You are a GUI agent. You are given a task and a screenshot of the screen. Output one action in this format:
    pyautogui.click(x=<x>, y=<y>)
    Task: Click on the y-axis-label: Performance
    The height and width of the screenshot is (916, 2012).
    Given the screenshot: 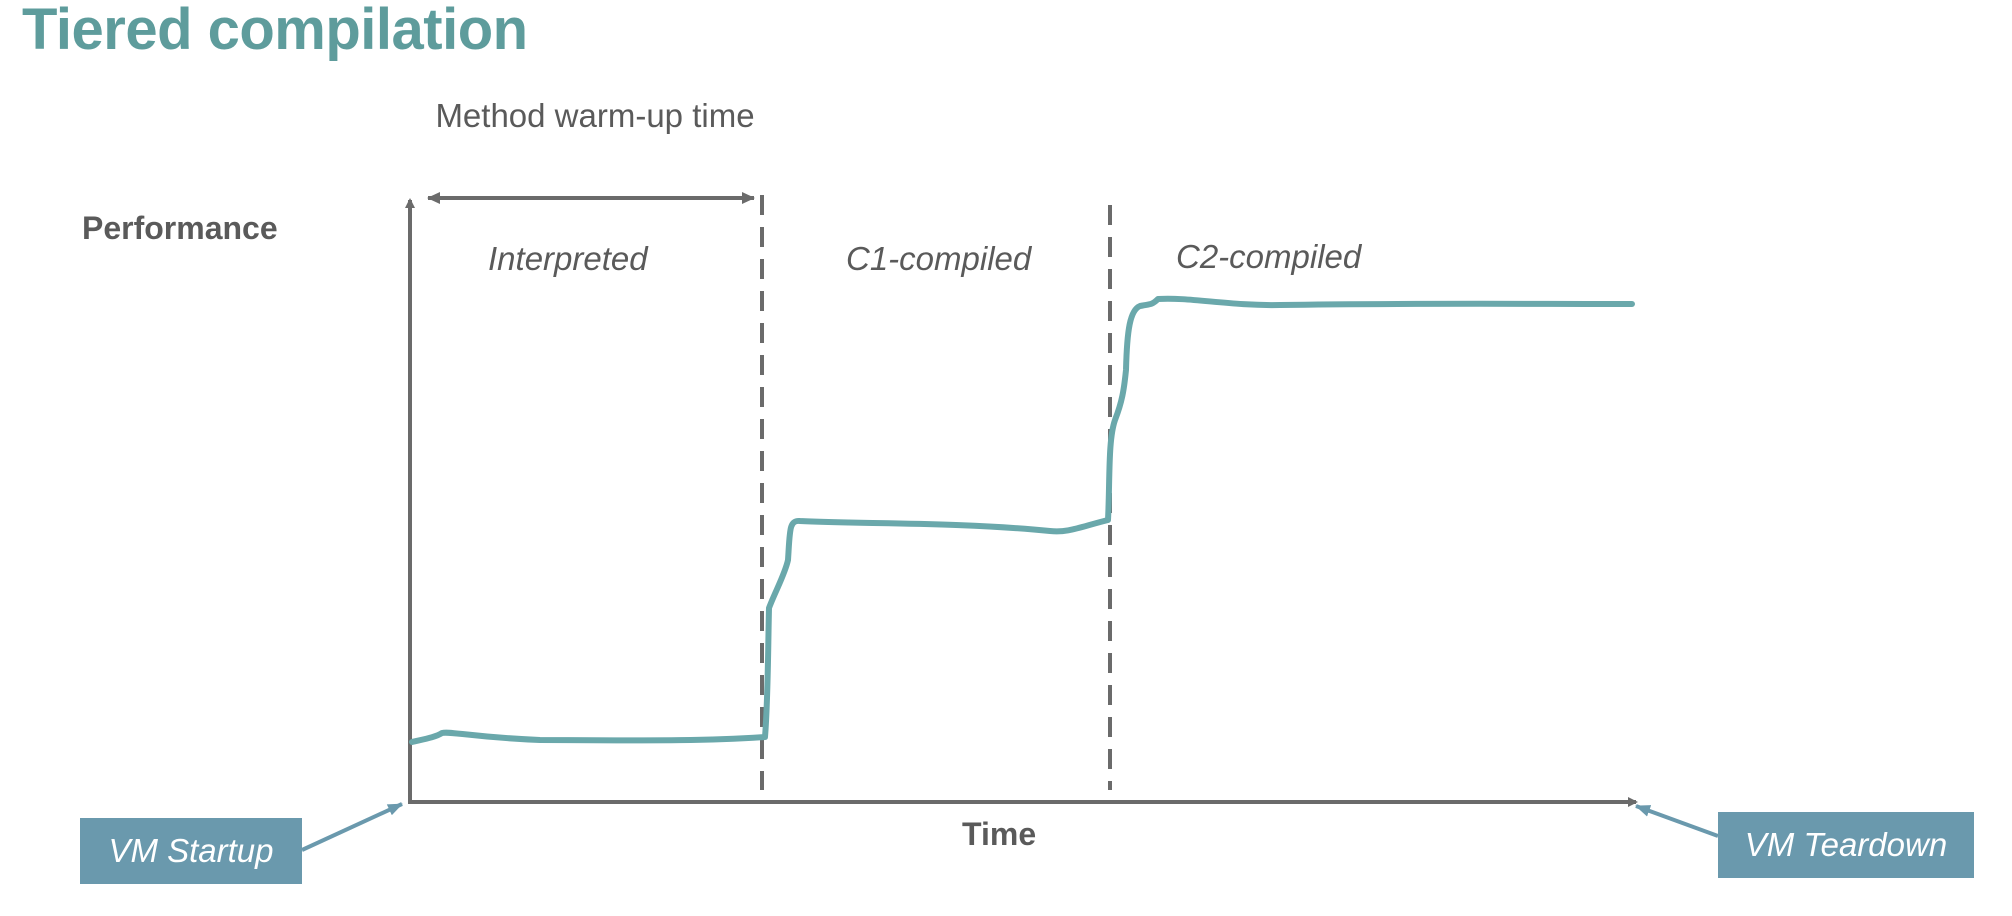 What is the action you would take?
    pyautogui.click(x=180, y=228)
    